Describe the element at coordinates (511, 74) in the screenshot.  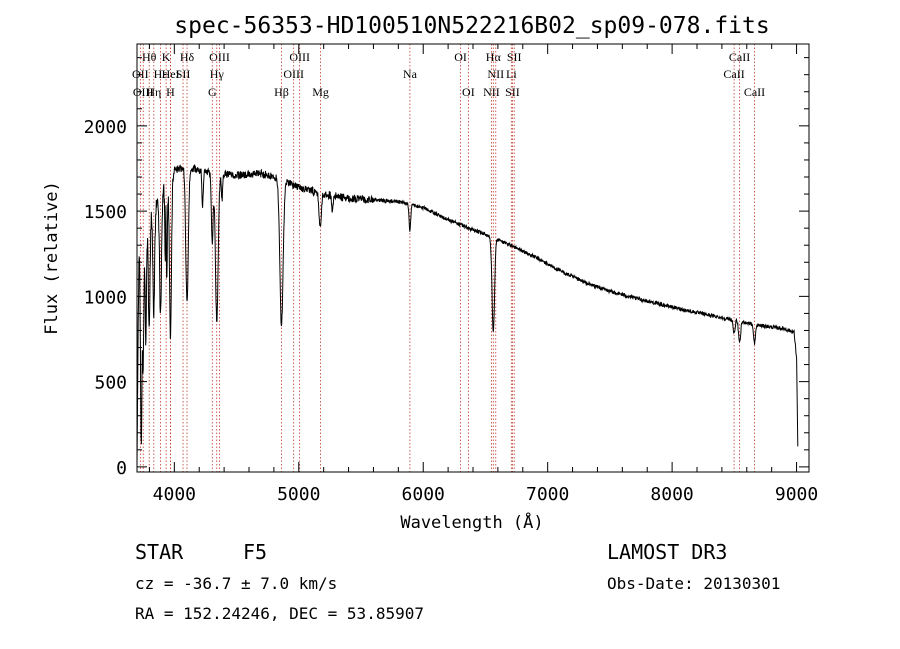
I see `line-marker-label: Li` at that location.